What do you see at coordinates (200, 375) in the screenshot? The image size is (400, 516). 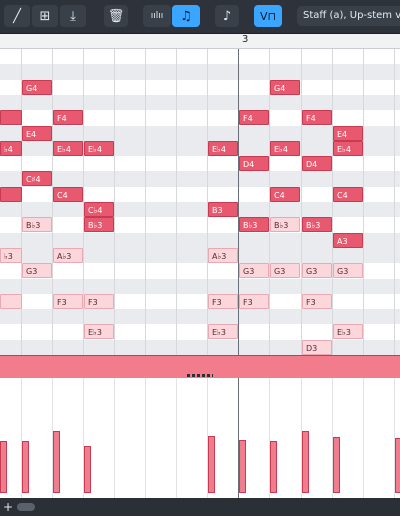 I see `splitter-handle` at bounding box center [200, 375].